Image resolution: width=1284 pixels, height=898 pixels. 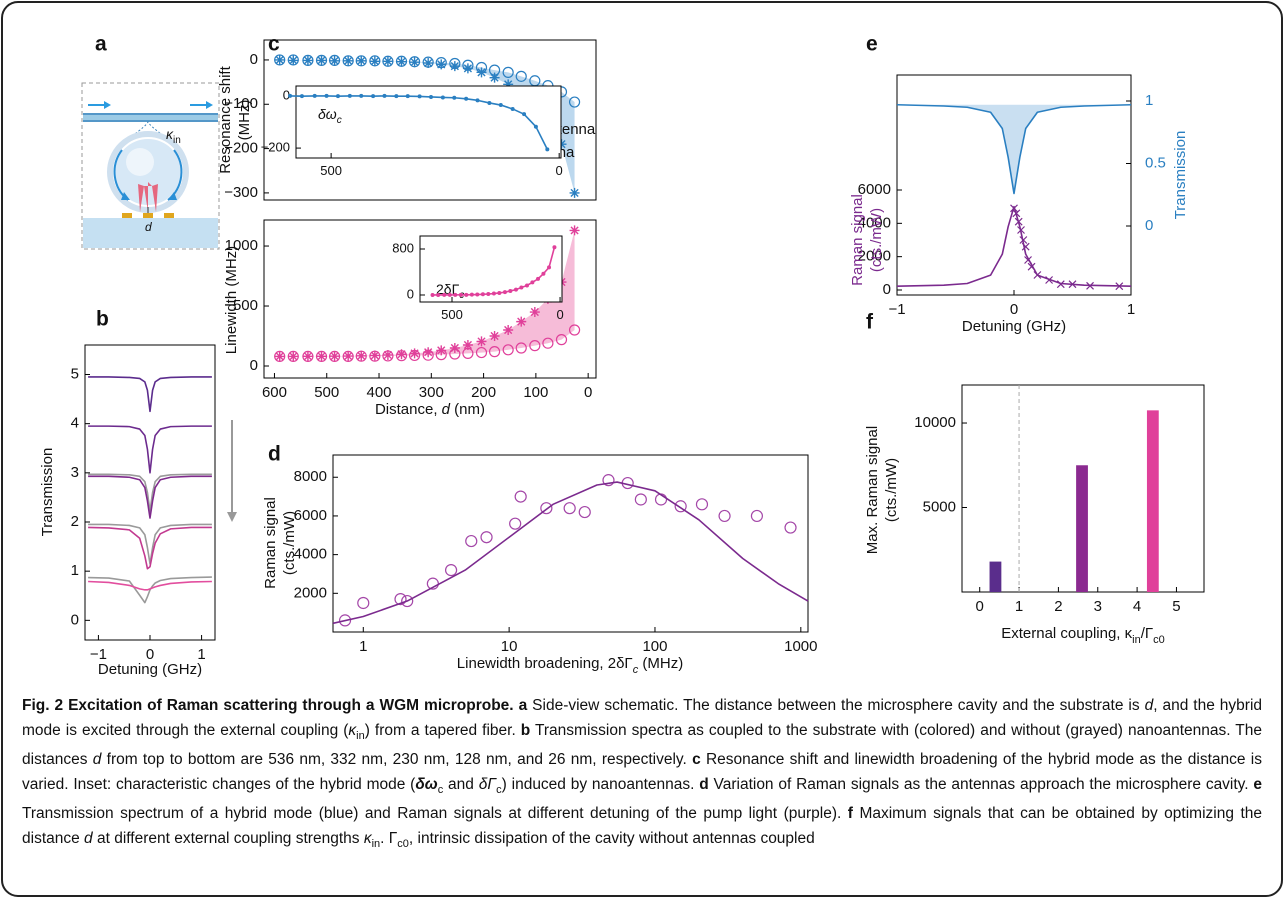 I want to click on x-tick-label: −1, so click(x=896, y=309).